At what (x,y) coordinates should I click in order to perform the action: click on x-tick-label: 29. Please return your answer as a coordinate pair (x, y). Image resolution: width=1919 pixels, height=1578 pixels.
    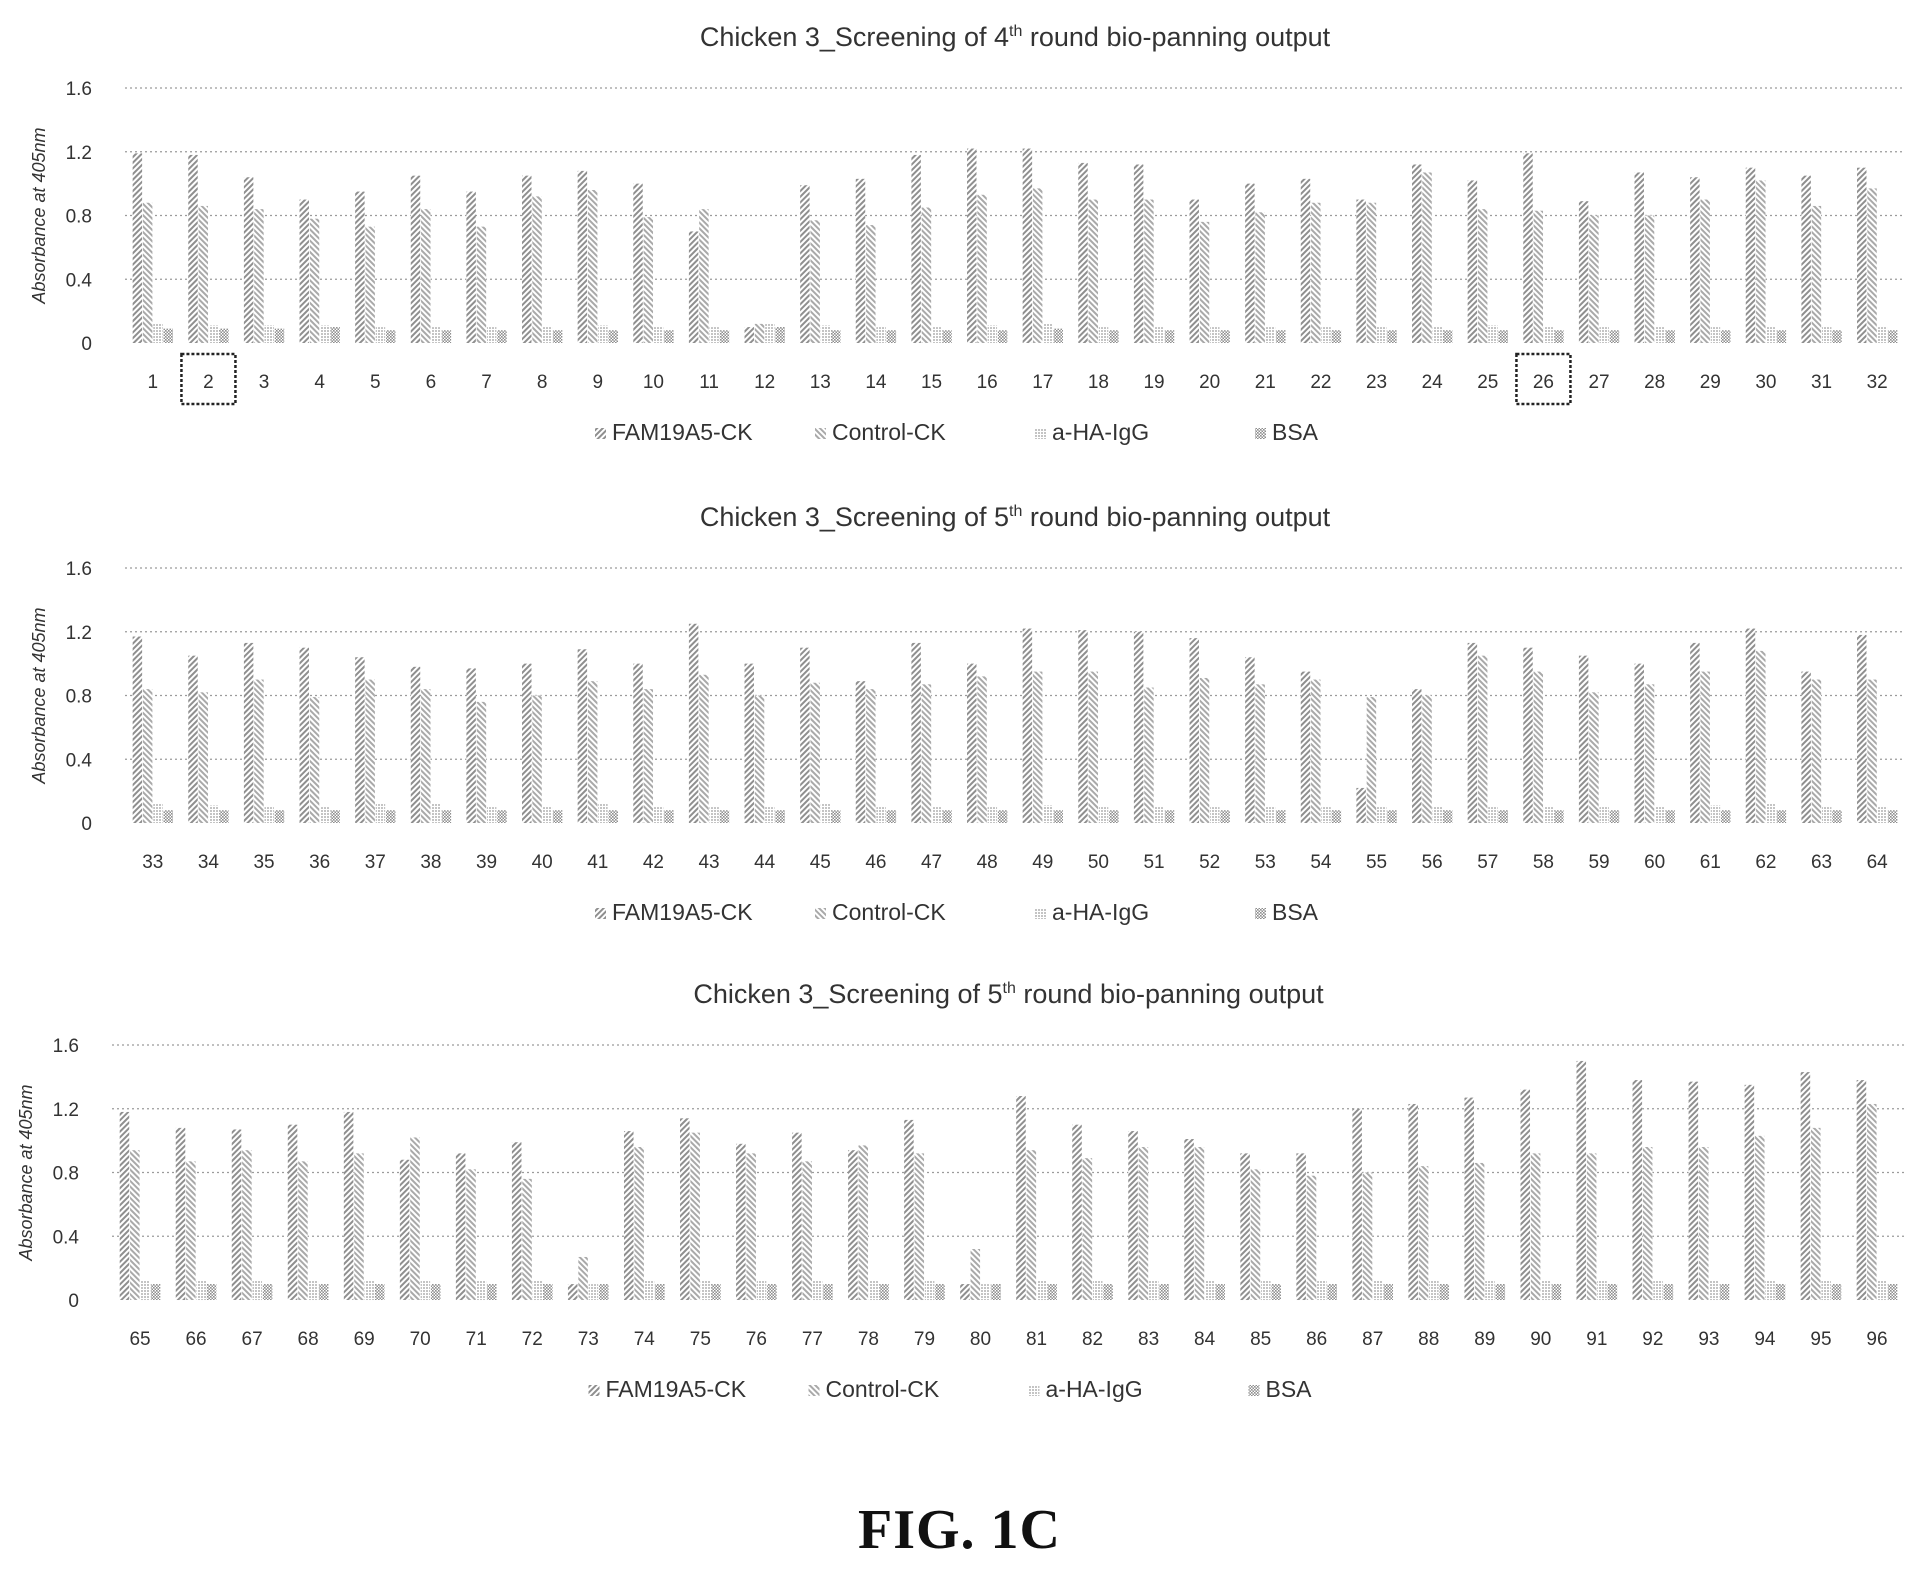
    Looking at the image, I should click on (1710, 382).